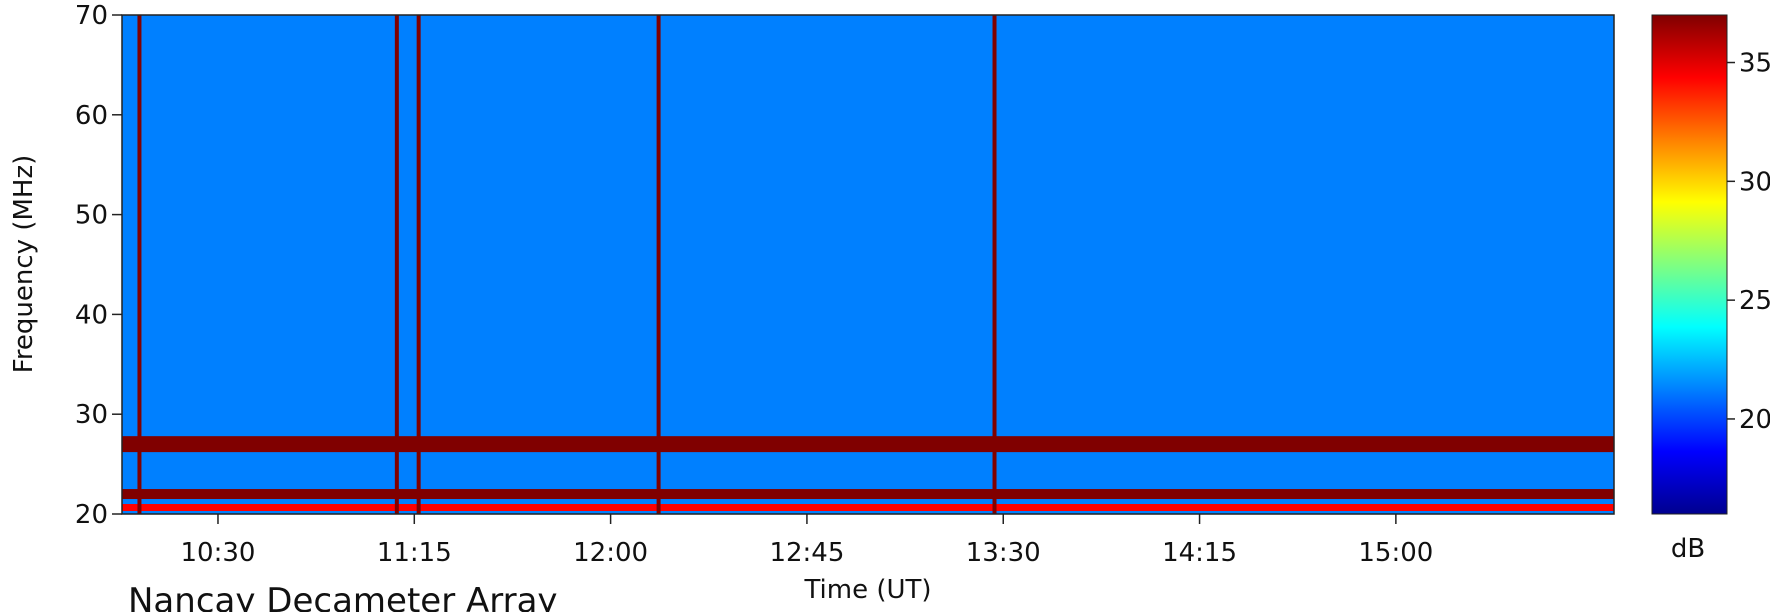  I want to click on y-tick-label: 30, so click(91, 415).